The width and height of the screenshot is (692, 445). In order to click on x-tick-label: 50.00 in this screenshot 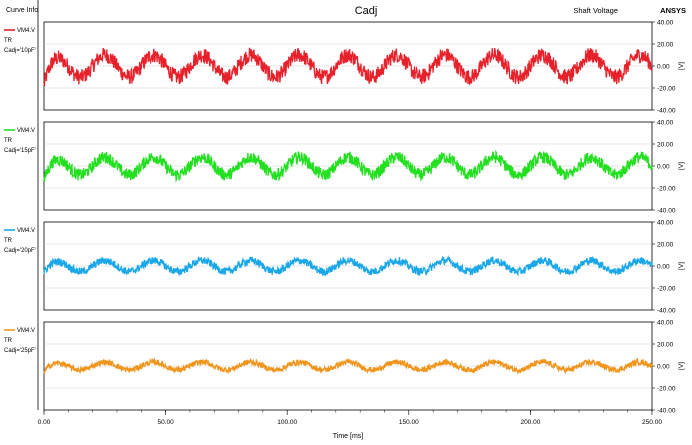, I will do `click(165, 422)`.